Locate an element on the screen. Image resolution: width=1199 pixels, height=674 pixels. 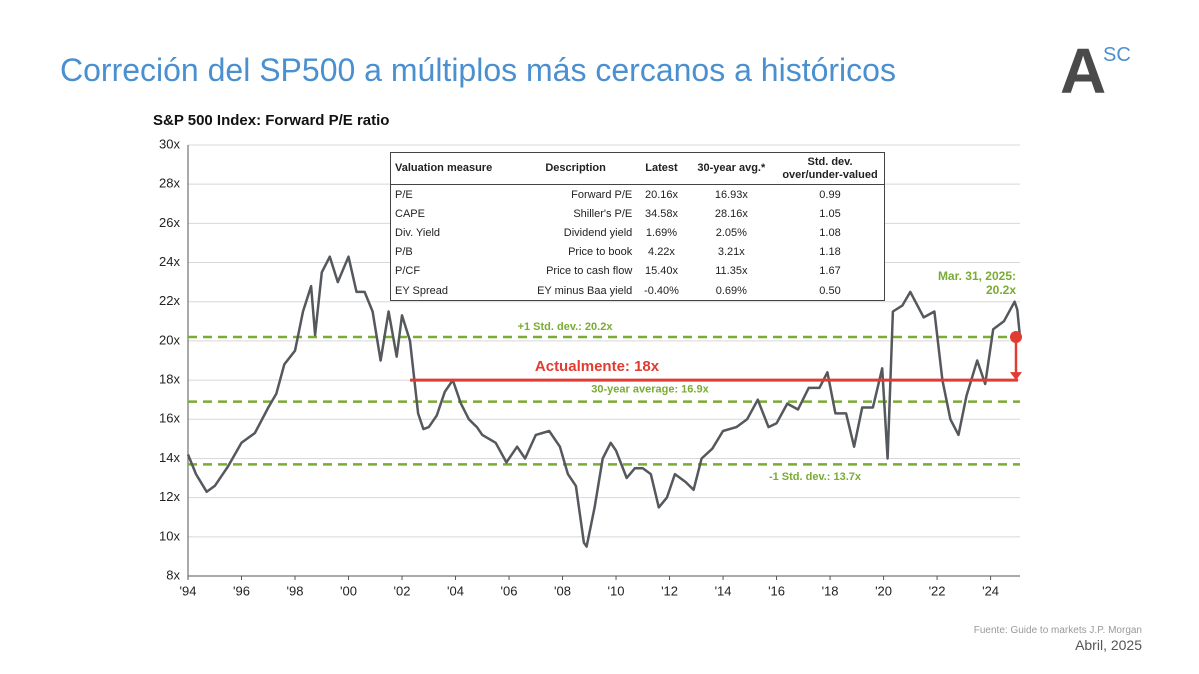
logo: A is located at coordinates (1083, 71).